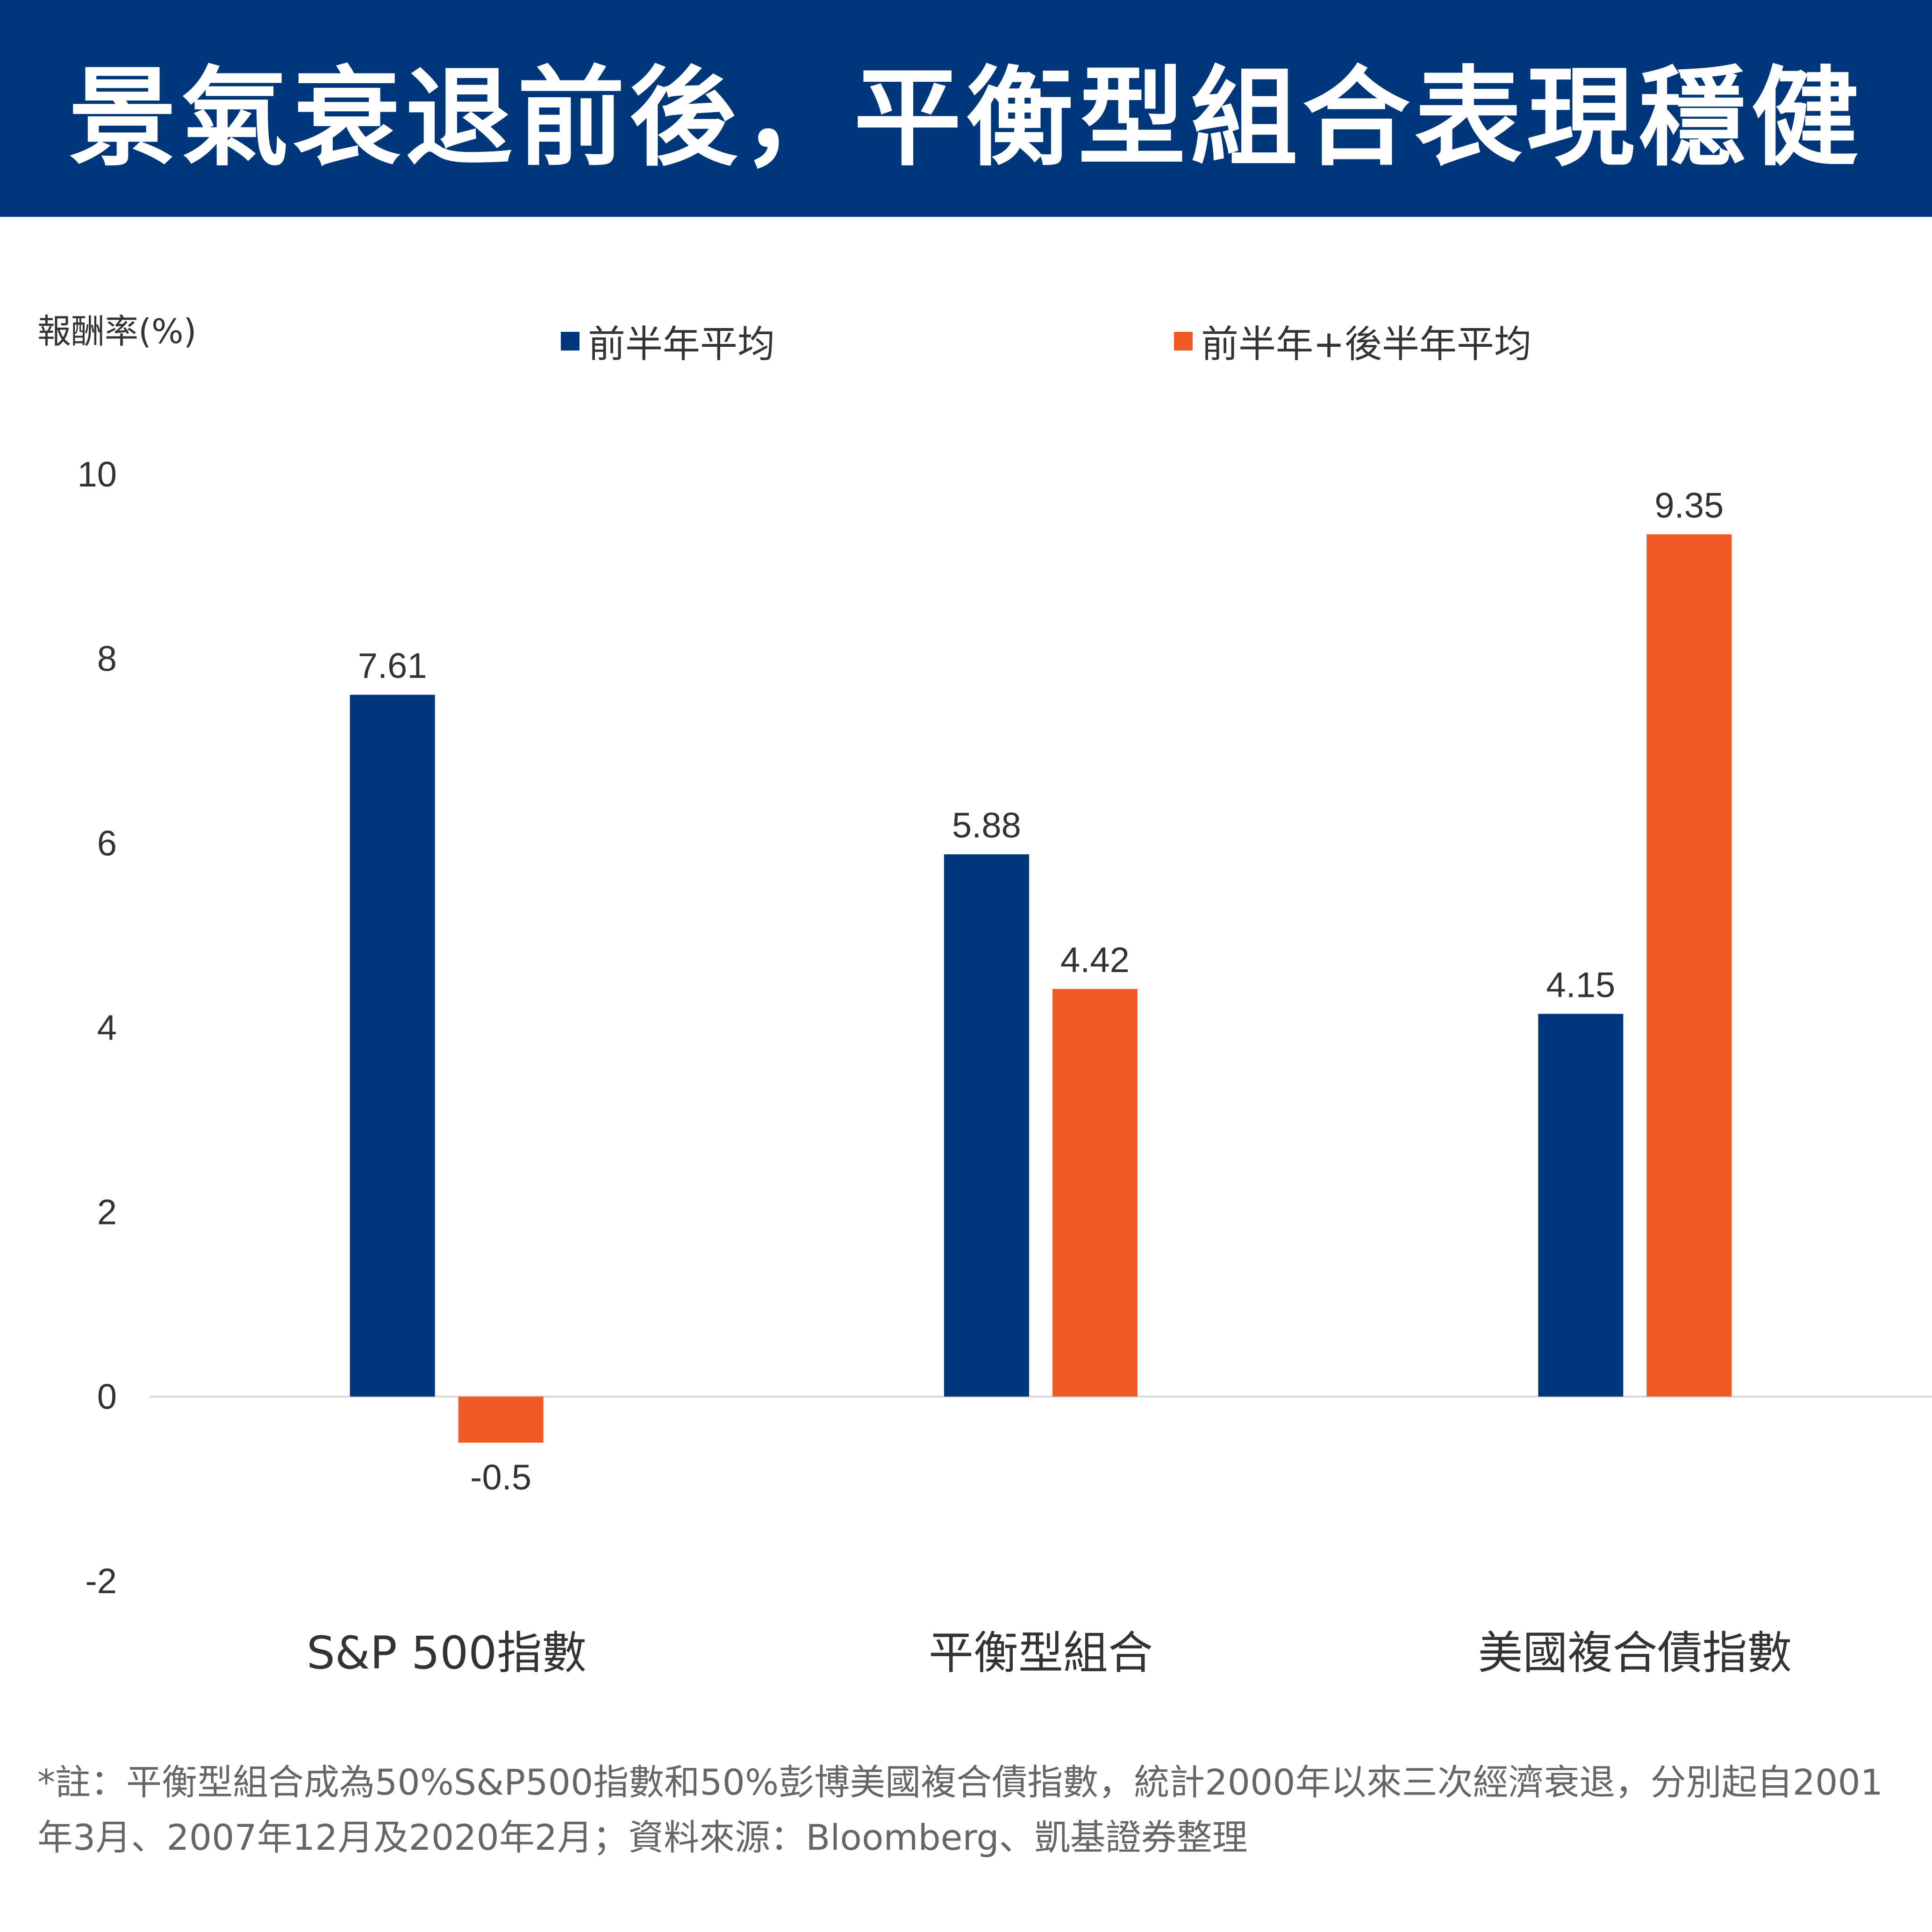 Image resolution: width=1932 pixels, height=1932 pixels. Describe the element at coordinates (570, 341) in the screenshot. I see `legend-swatch-first-half` at that location.